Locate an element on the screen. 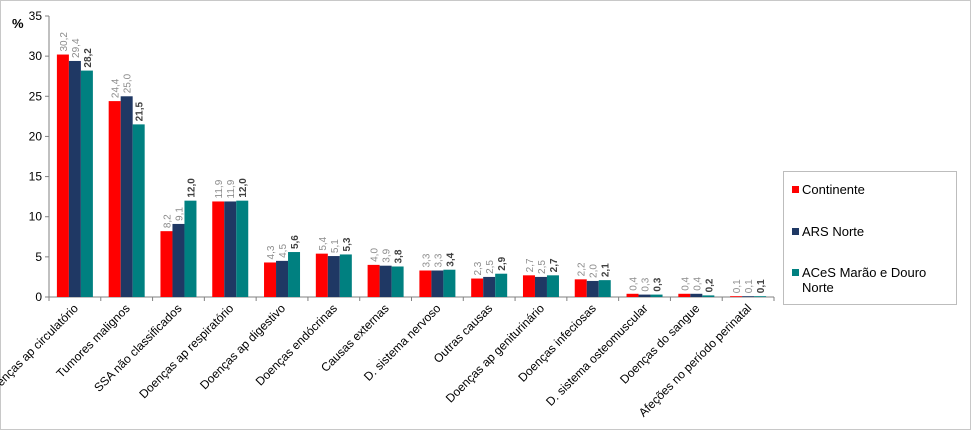  y-tick-label: 5 is located at coordinates (38, 257).